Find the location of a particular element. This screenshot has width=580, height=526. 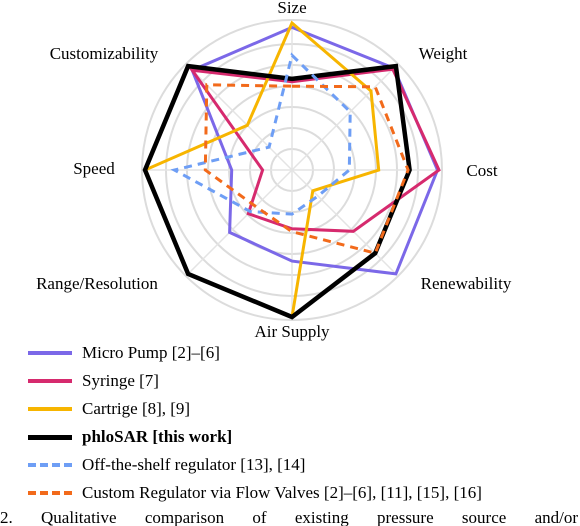

legend-label-syringe: Syringe [7] is located at coordinates (120, 380).